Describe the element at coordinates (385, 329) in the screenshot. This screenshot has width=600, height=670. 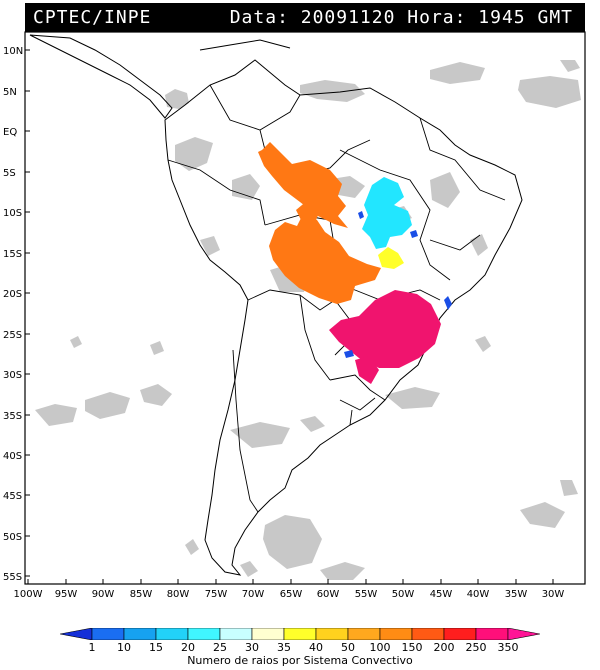
I see `system-magenta` at that location.